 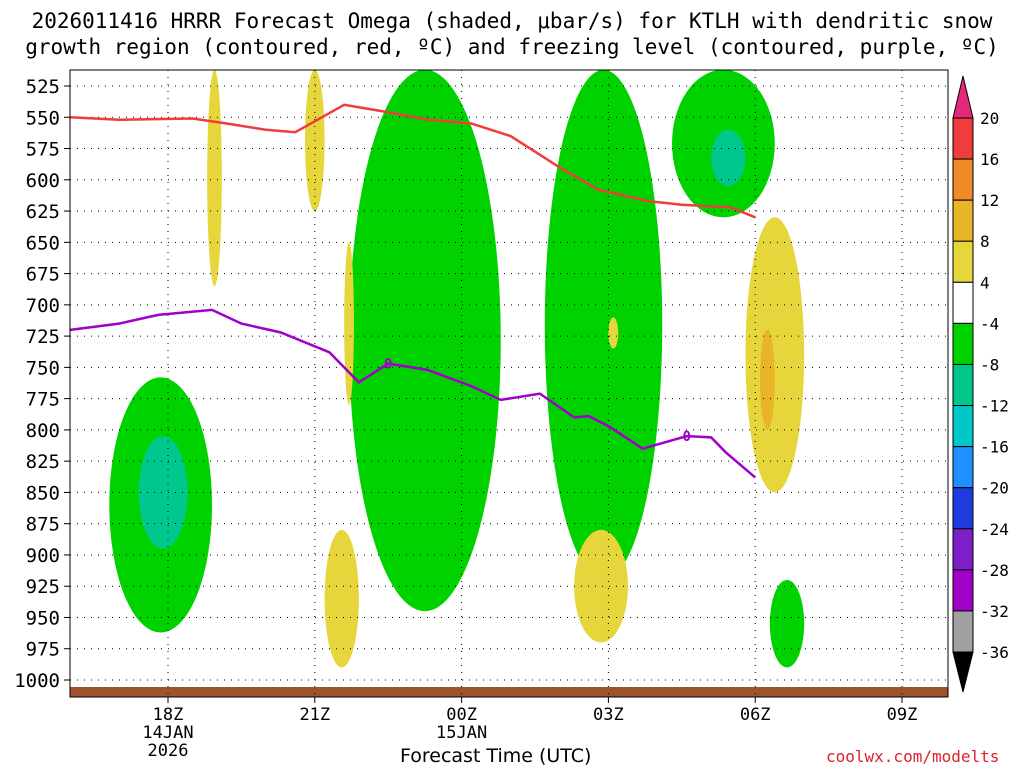 I want to click on freezing-level-label-1: 0, so click(x=686, y=437).